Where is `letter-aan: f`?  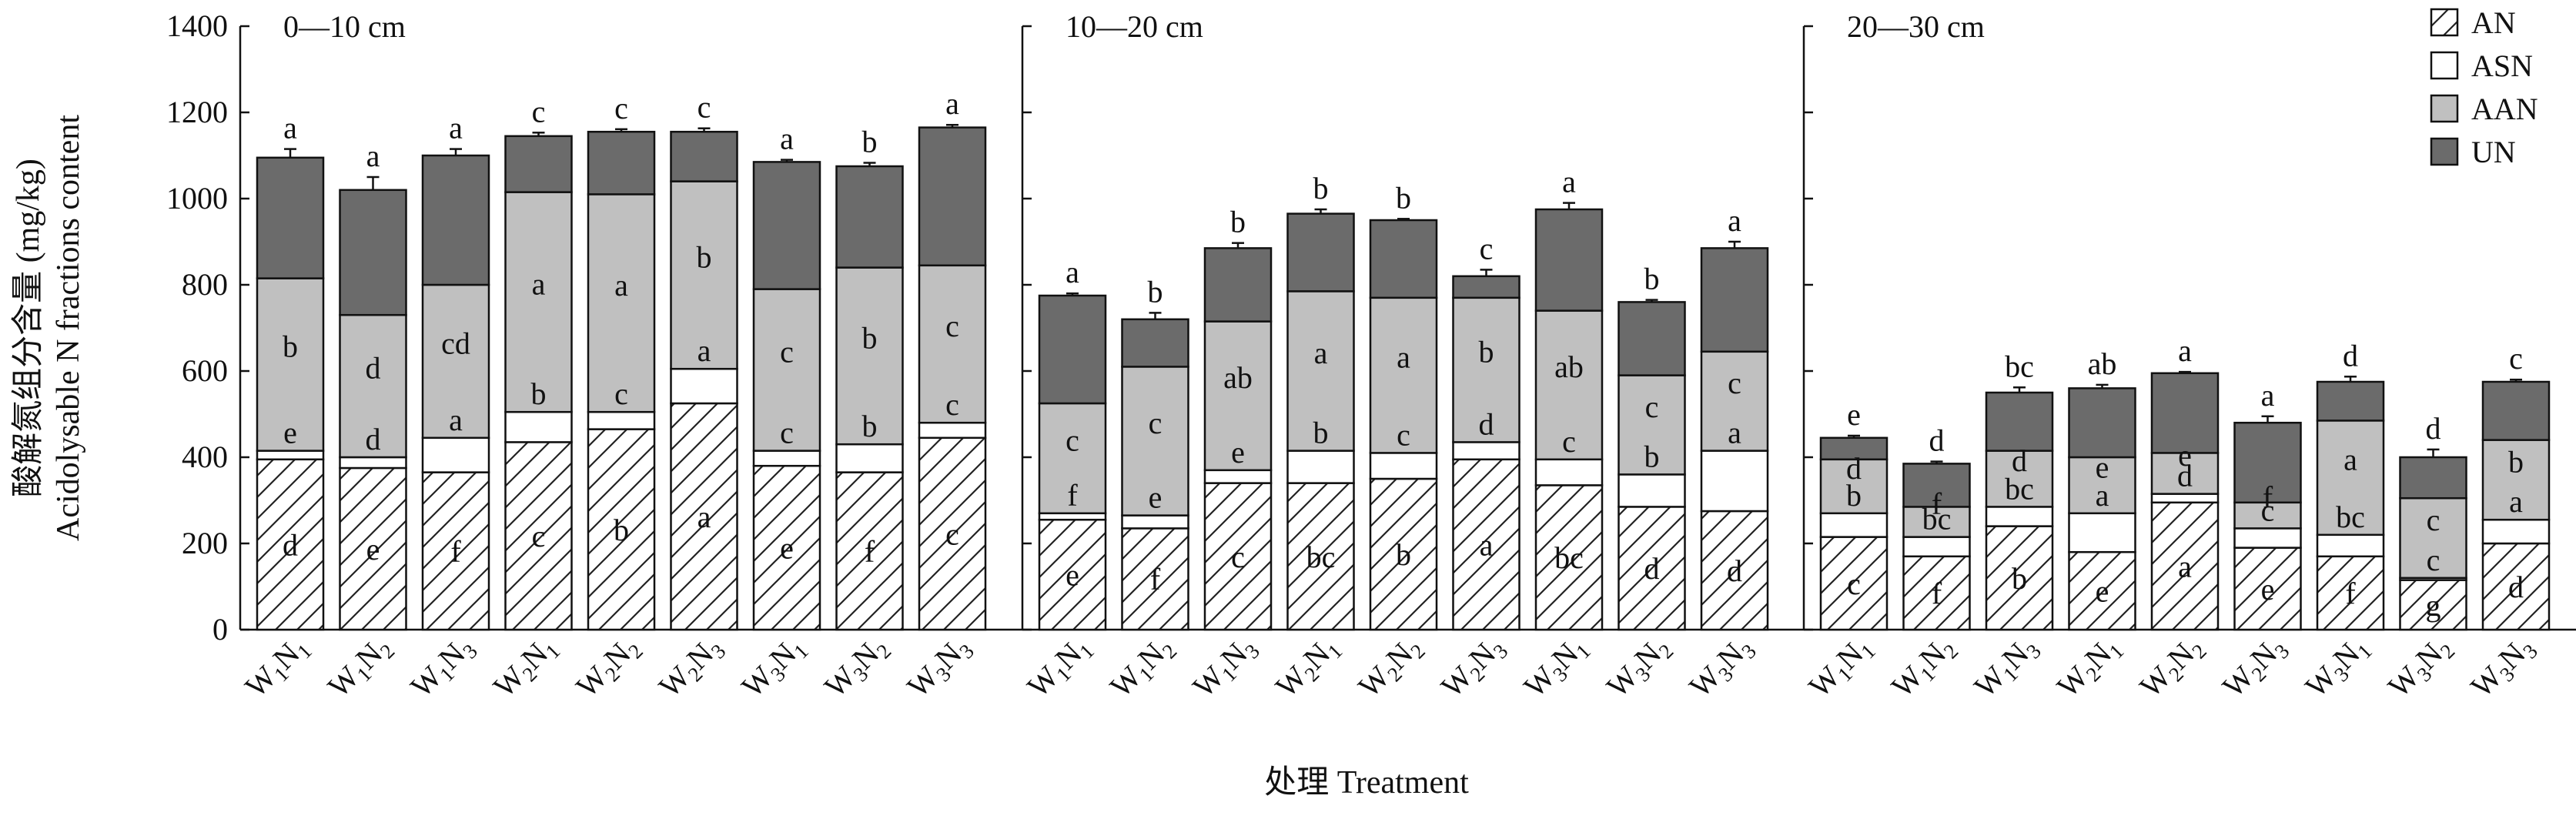 letter-aan: f is located at coordinates (1937, 504).